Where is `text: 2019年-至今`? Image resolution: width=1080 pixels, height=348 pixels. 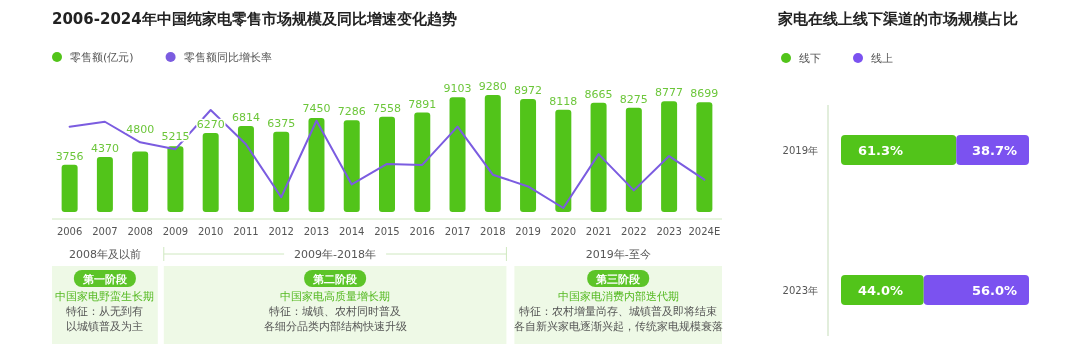 text: 2019年-至今 is located at coordinates (618, 254).